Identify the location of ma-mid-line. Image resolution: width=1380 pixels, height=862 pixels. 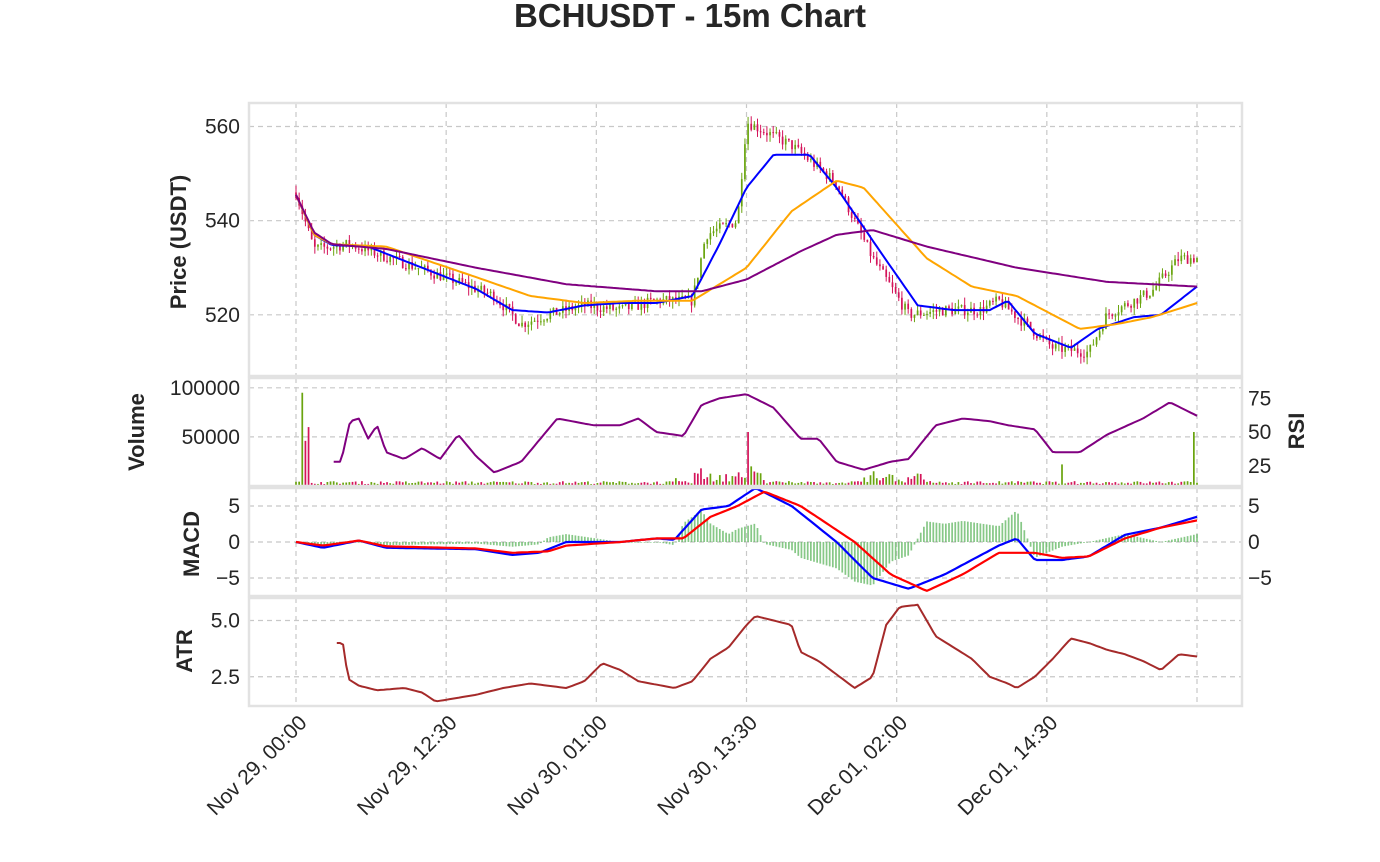
(746, 255).